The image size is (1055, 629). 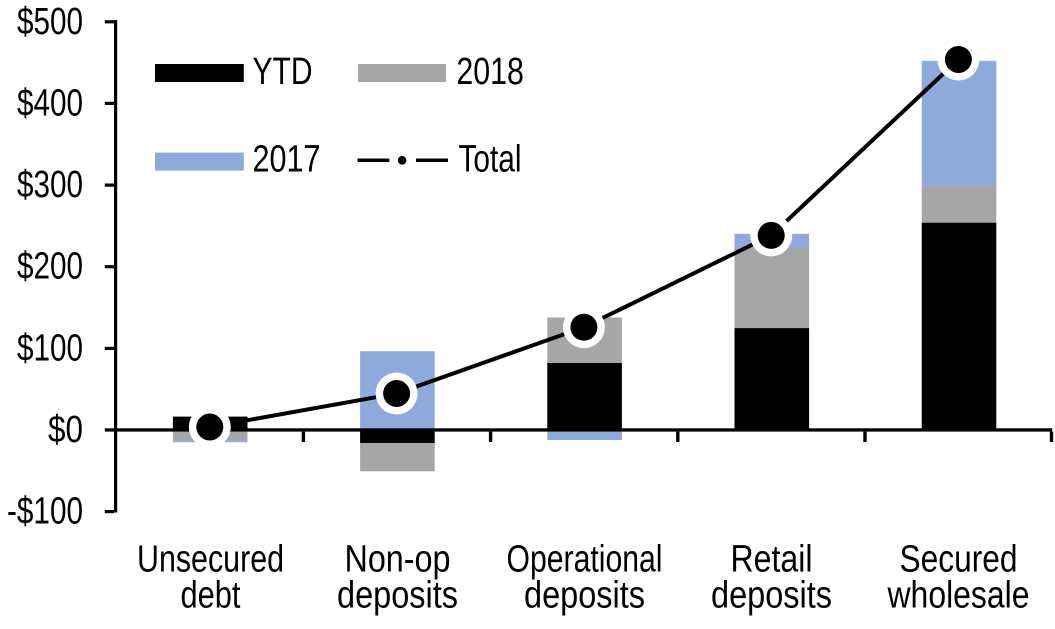 What do you see at coordinates (211, 595) in the screenshot?
I see `svg-text: debt` at bounding box center [211, 595].